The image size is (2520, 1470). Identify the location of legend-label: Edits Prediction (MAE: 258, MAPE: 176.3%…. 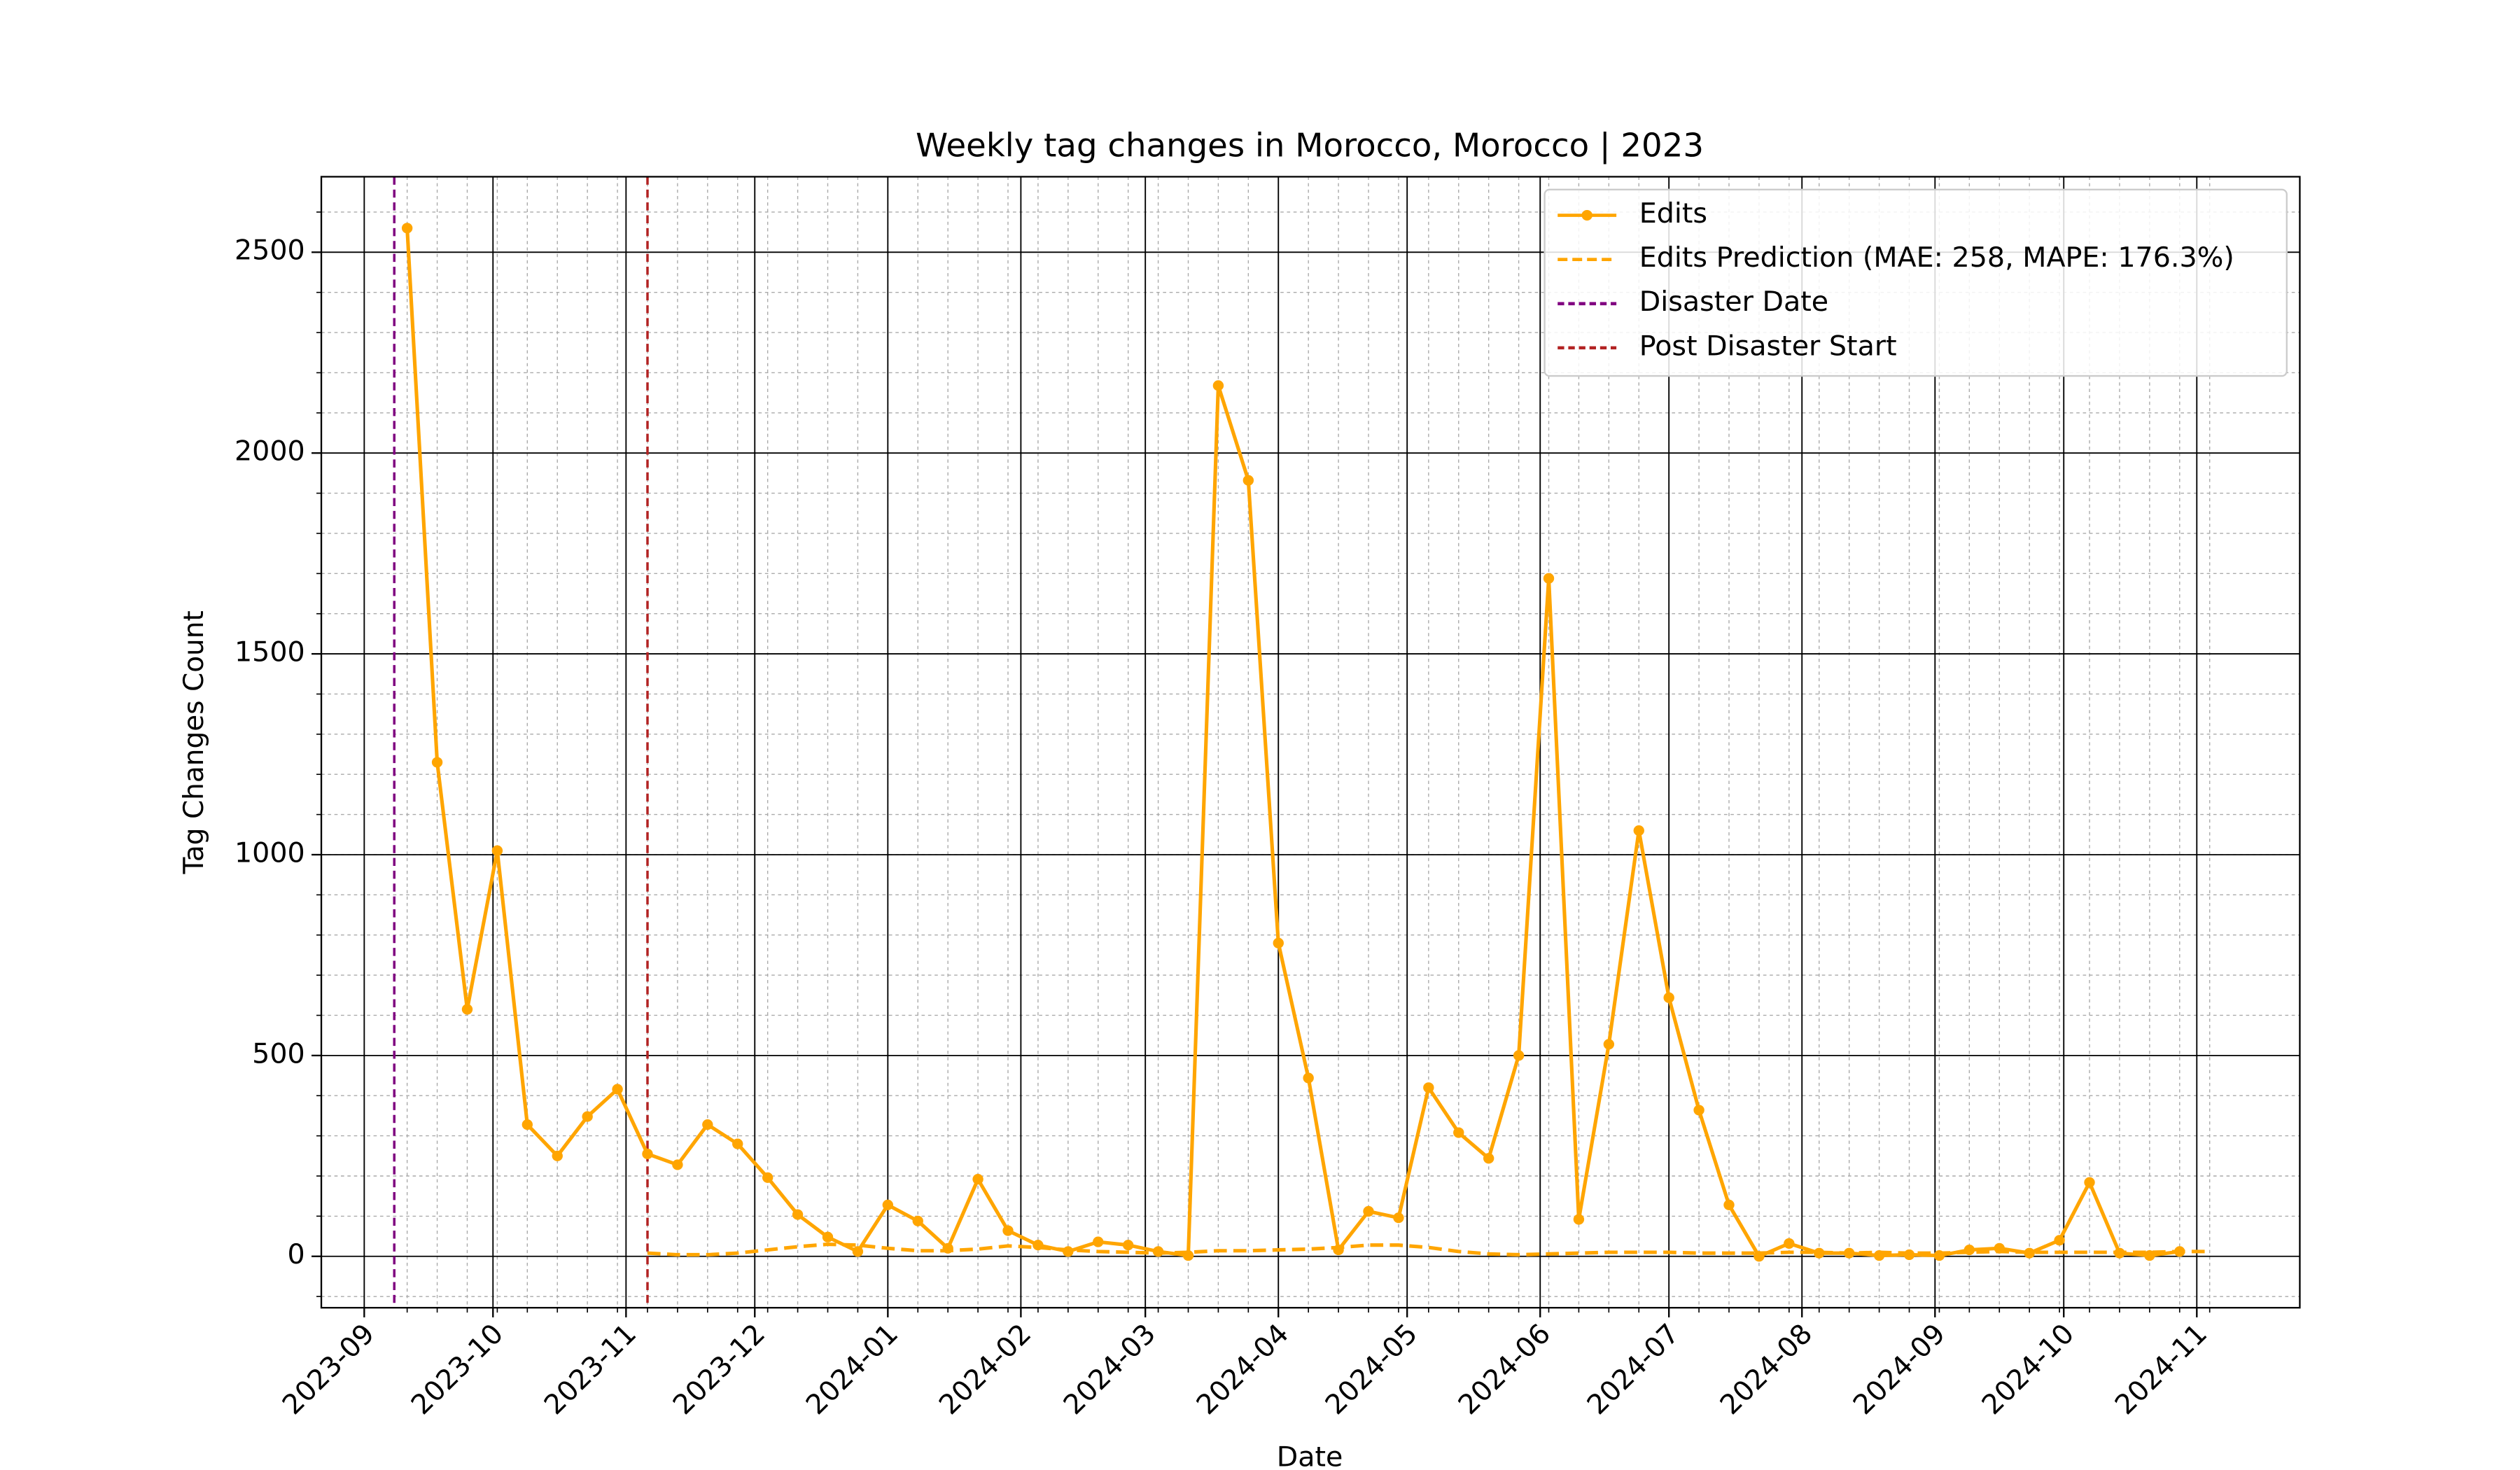
(1936, 258).